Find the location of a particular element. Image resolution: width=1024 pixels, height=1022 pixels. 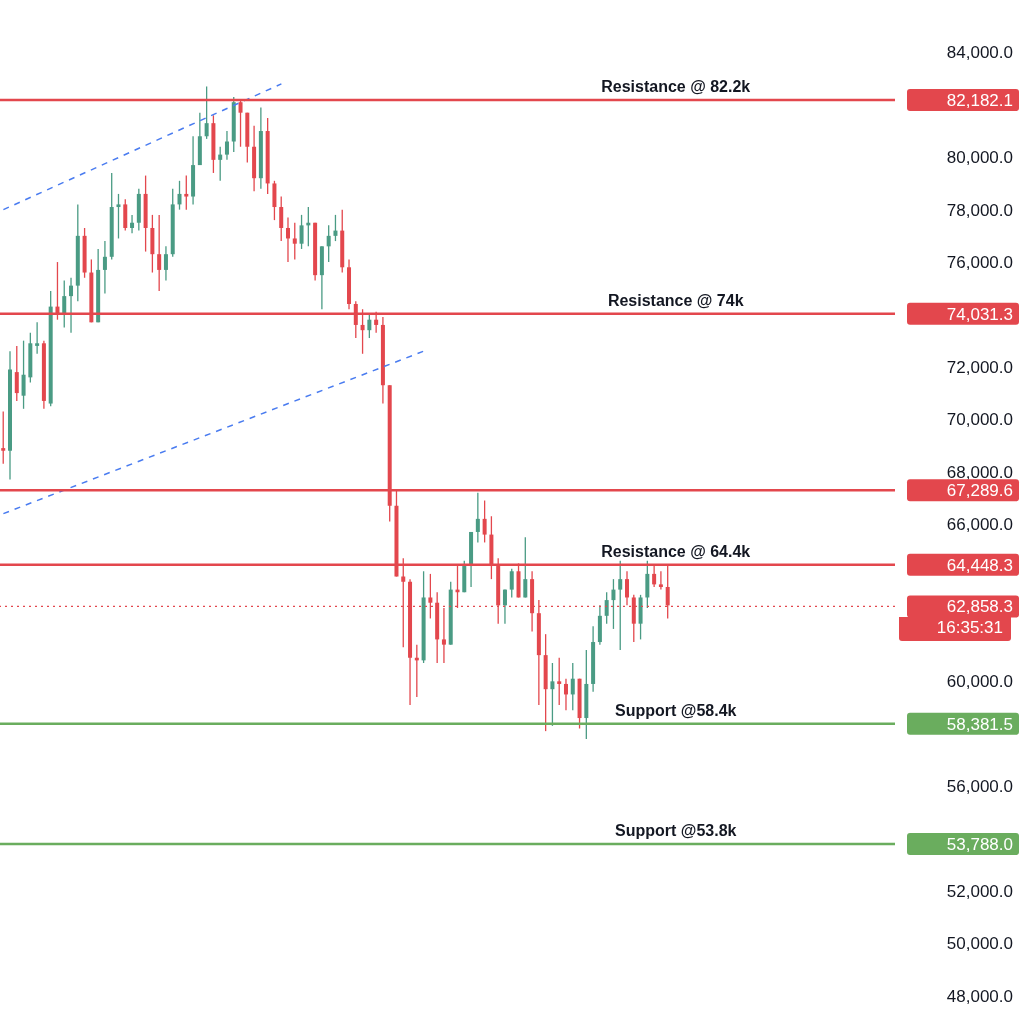

ref-line-label: Support @58.4k is located at coordinates (676, 710).